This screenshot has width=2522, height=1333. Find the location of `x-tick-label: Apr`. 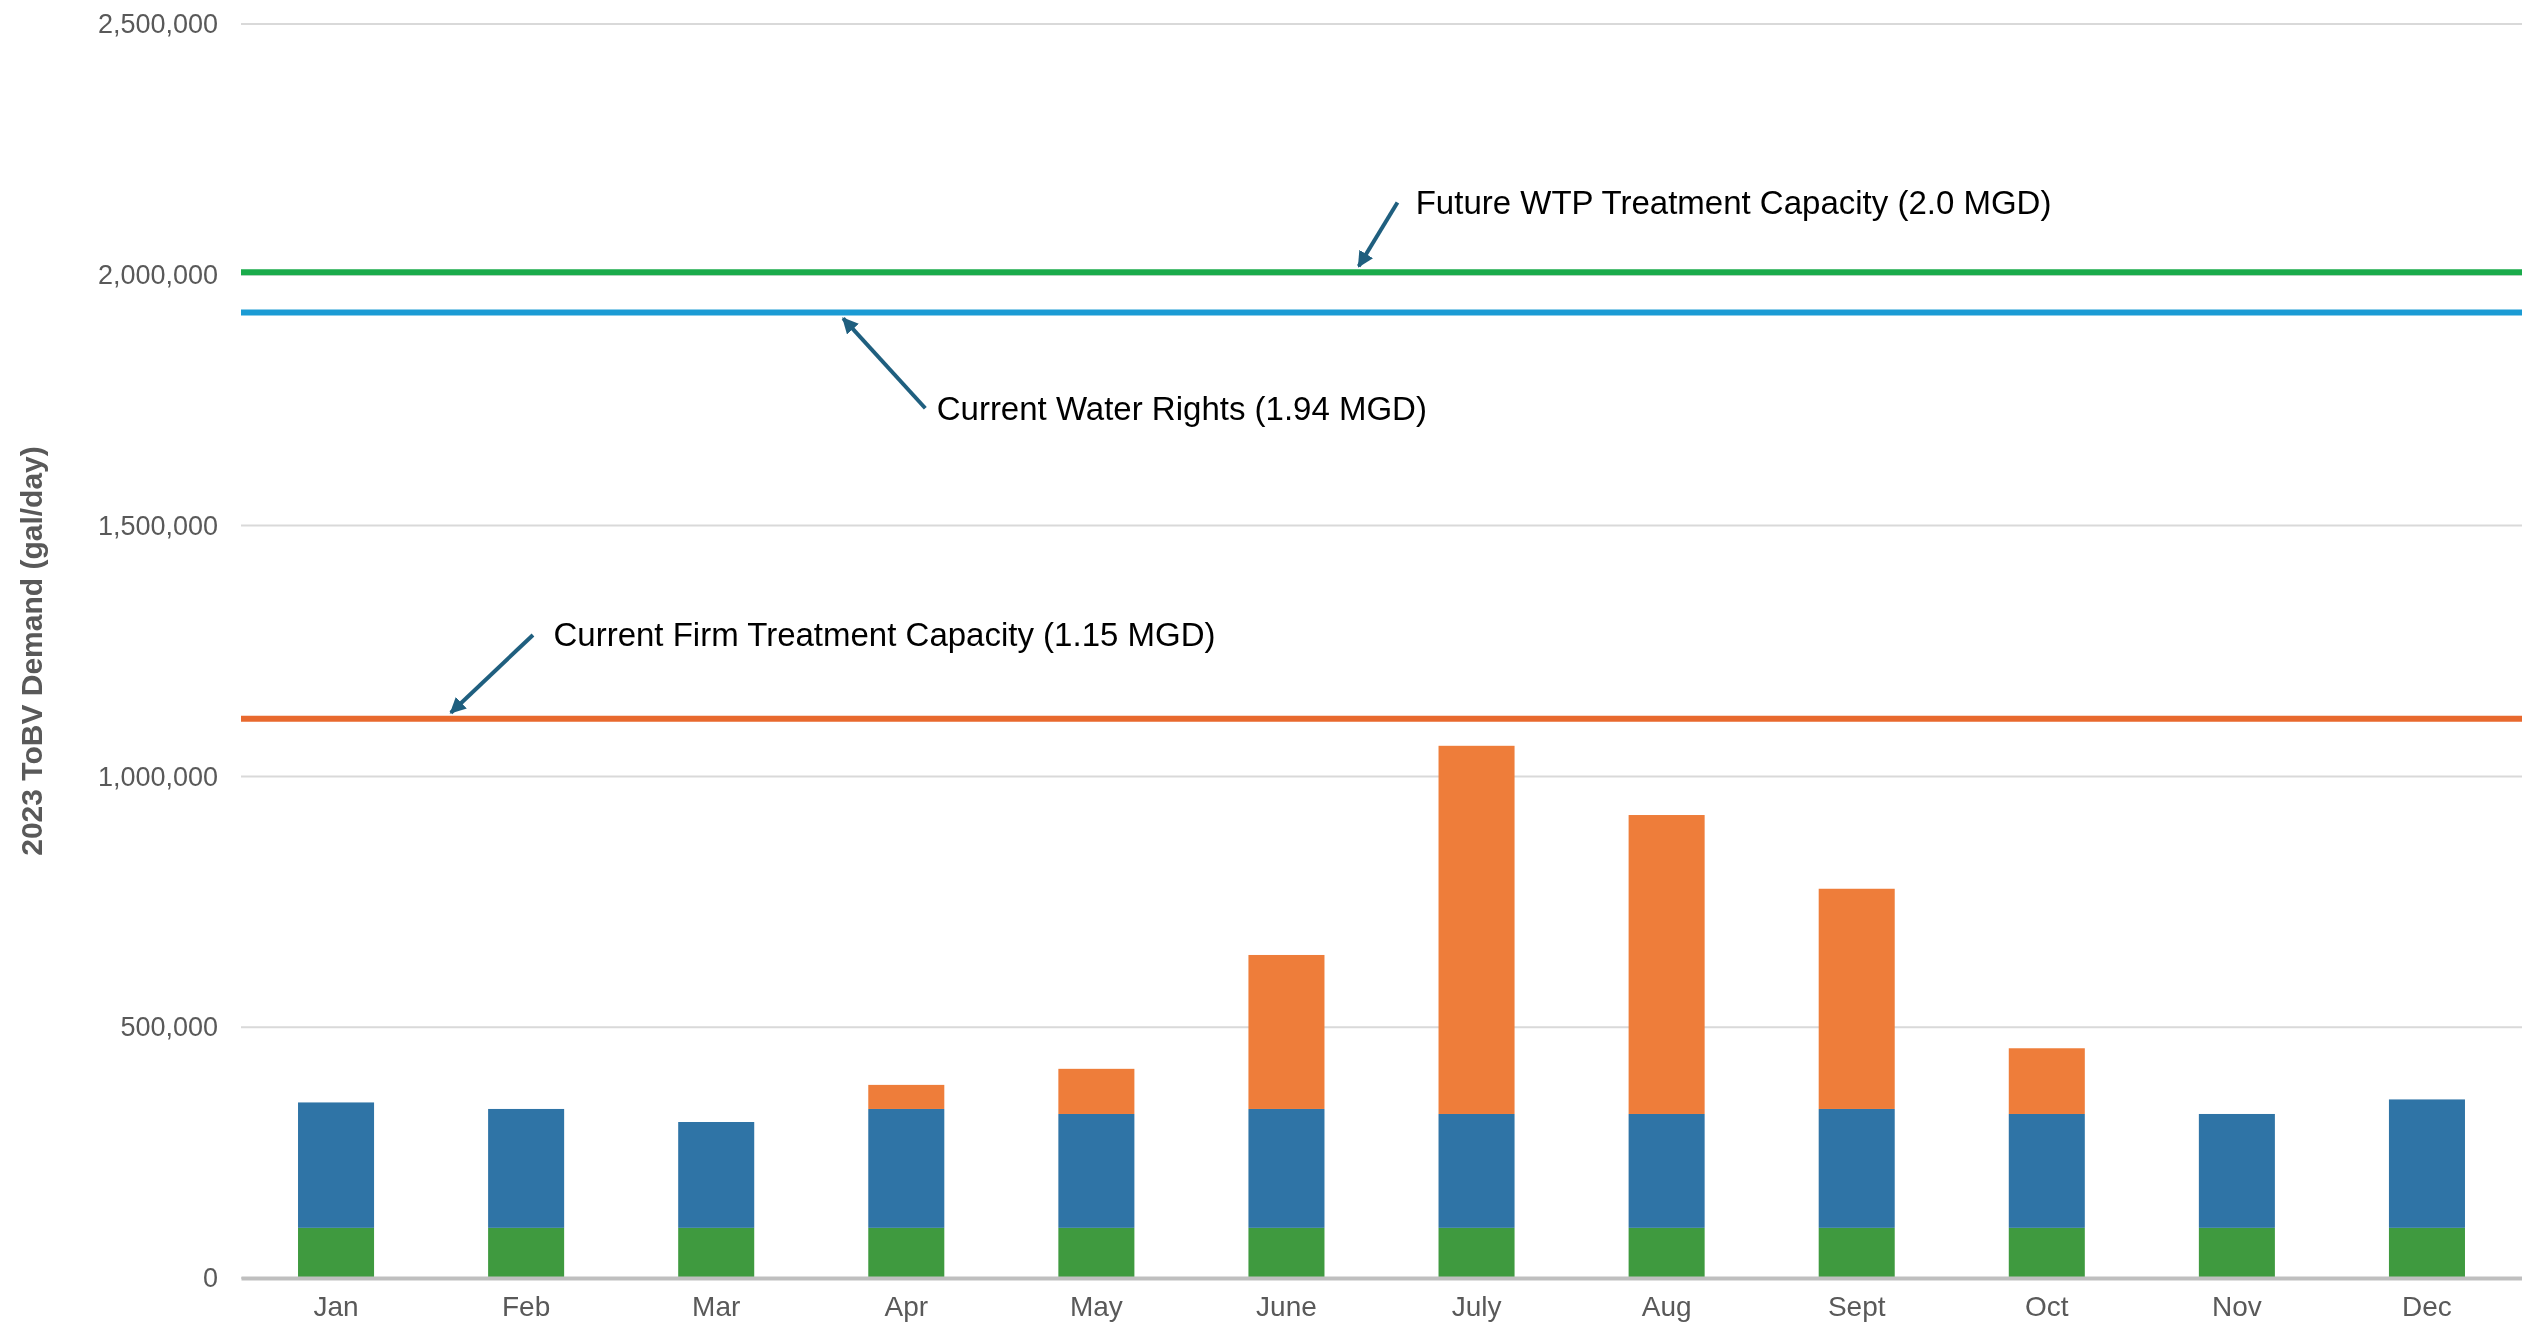

x-tick-label: Apr is located at coordinates (906, 1306).